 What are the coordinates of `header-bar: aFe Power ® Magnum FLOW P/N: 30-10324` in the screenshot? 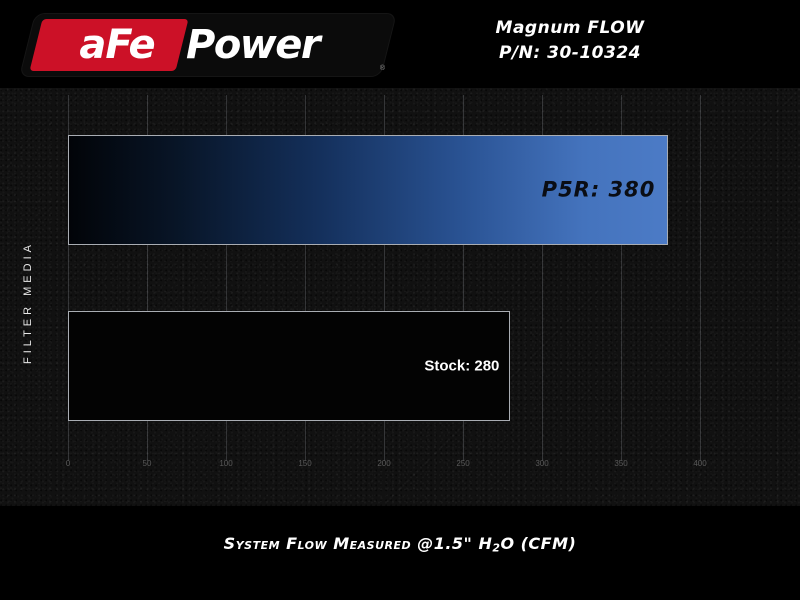 It's located at (400, 44).